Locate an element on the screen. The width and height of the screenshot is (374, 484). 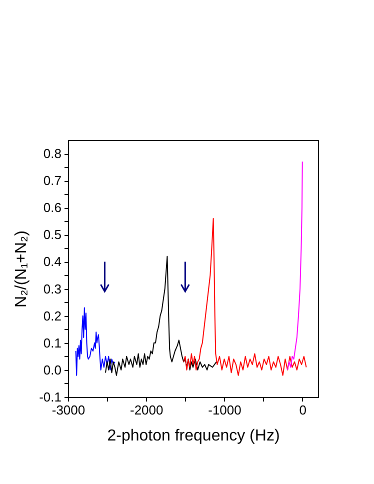
y-tick-label: 0.0 is located at coordinates (52, 370).